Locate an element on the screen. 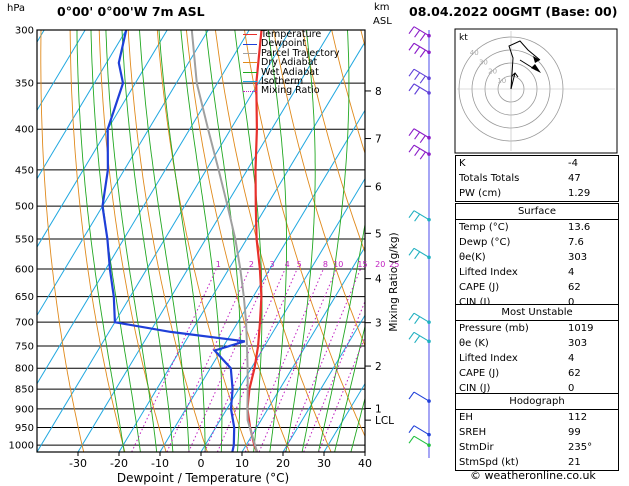 Image resolution: width=629 pixels, height=486 pixels. km-tick-label: 2 is located at coordinates (378, 367).